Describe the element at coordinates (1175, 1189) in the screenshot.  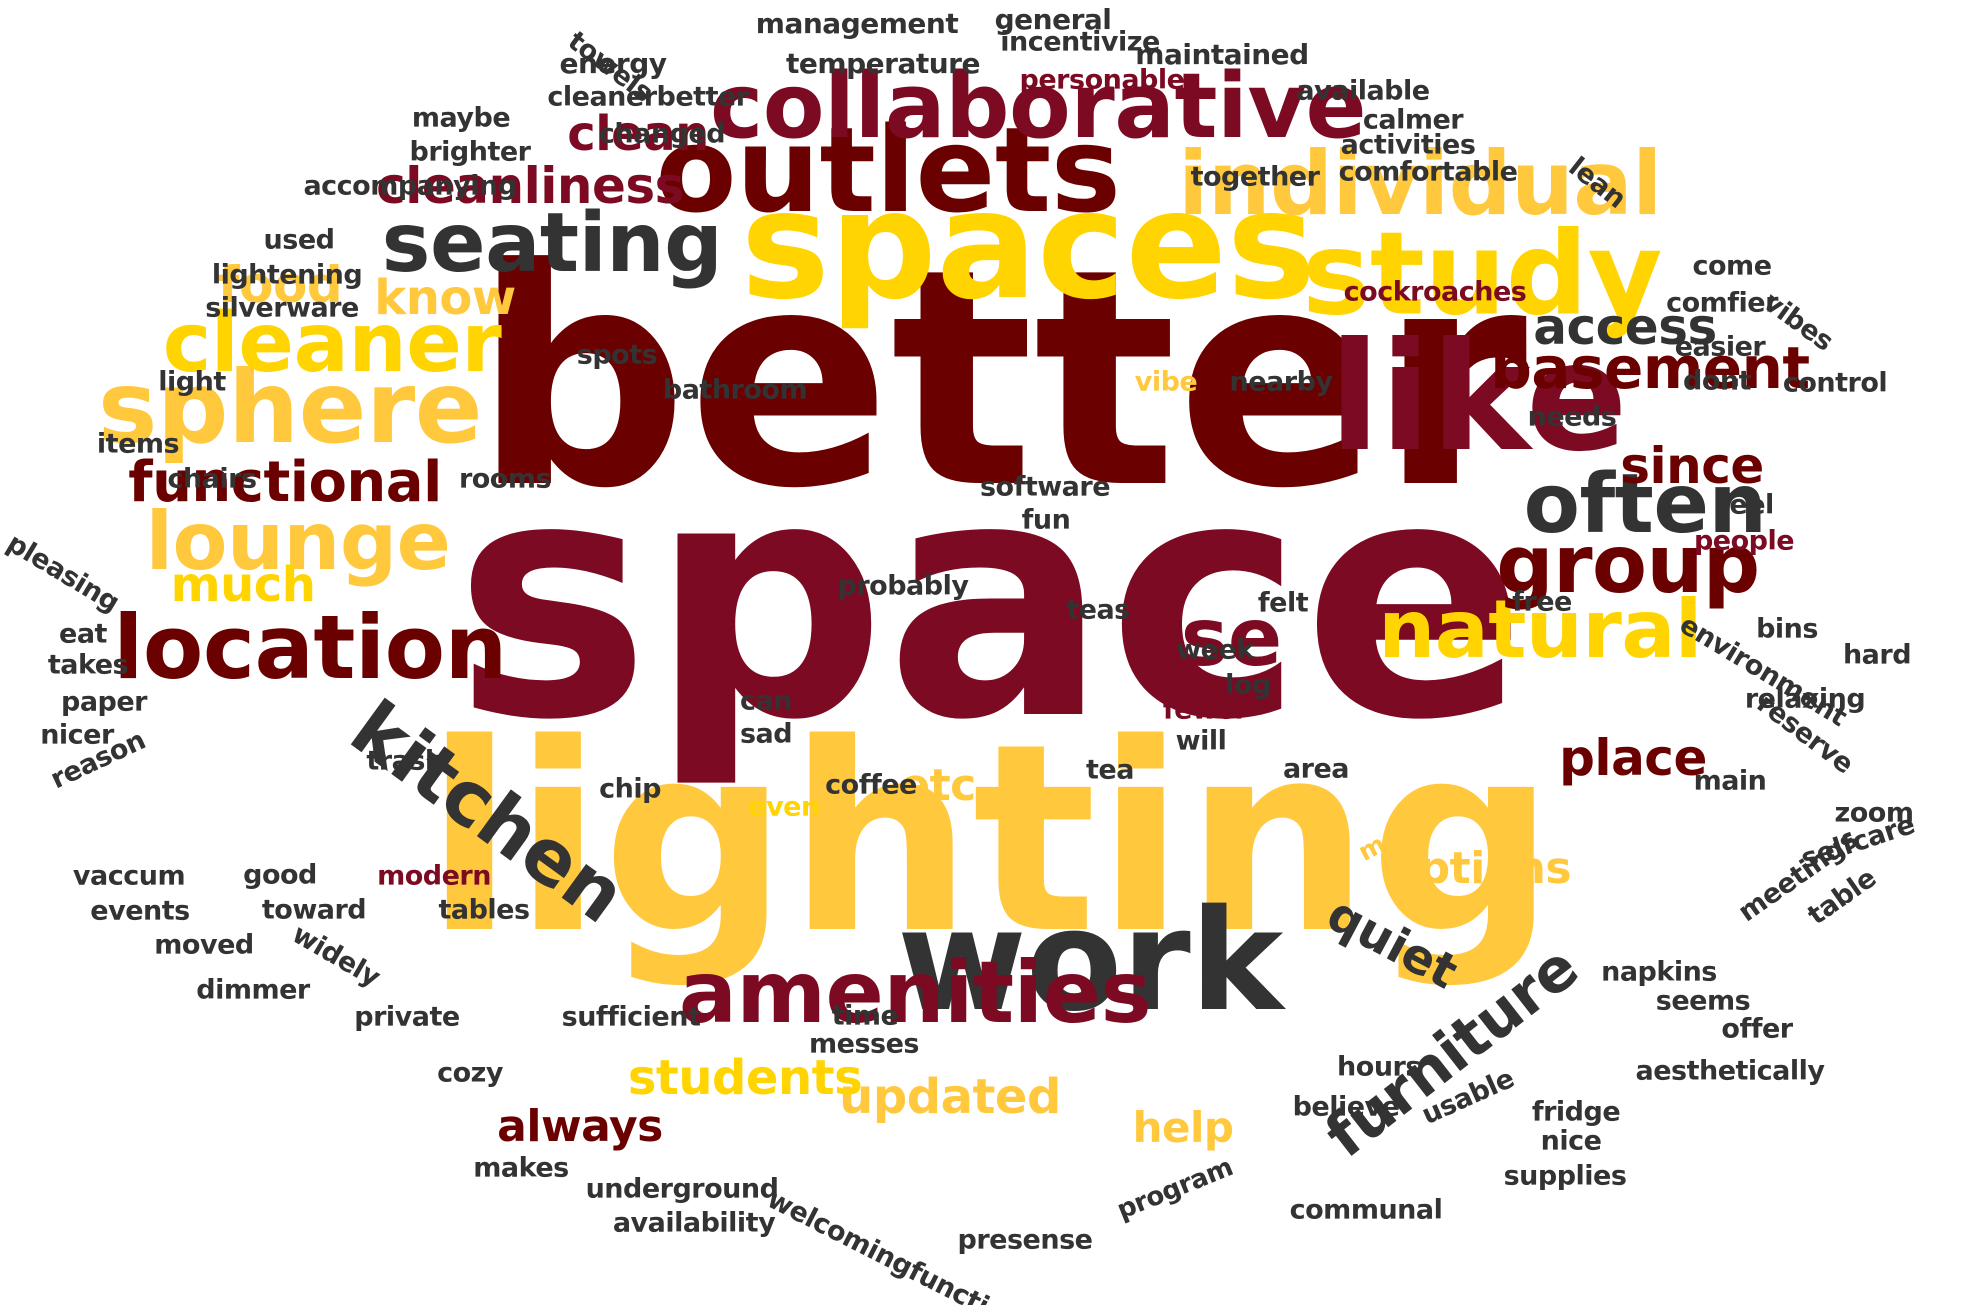
I see `word-program: program` at that location.